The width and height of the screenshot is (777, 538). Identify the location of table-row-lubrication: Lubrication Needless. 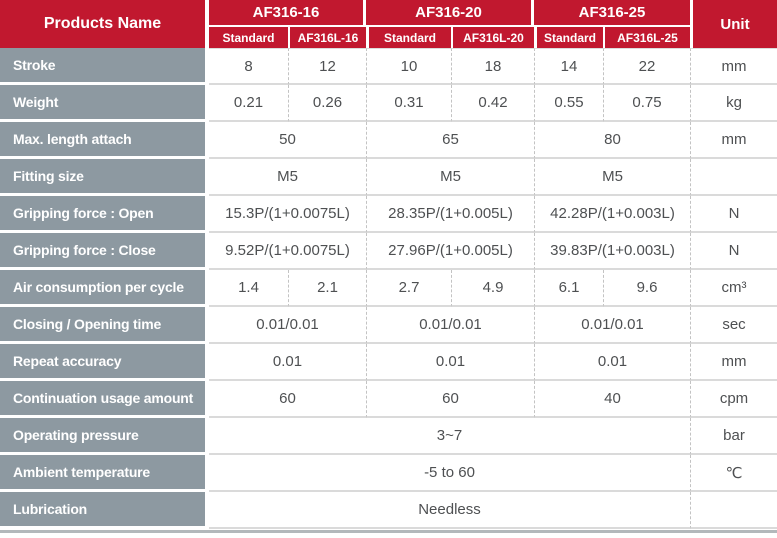
(388, 510).